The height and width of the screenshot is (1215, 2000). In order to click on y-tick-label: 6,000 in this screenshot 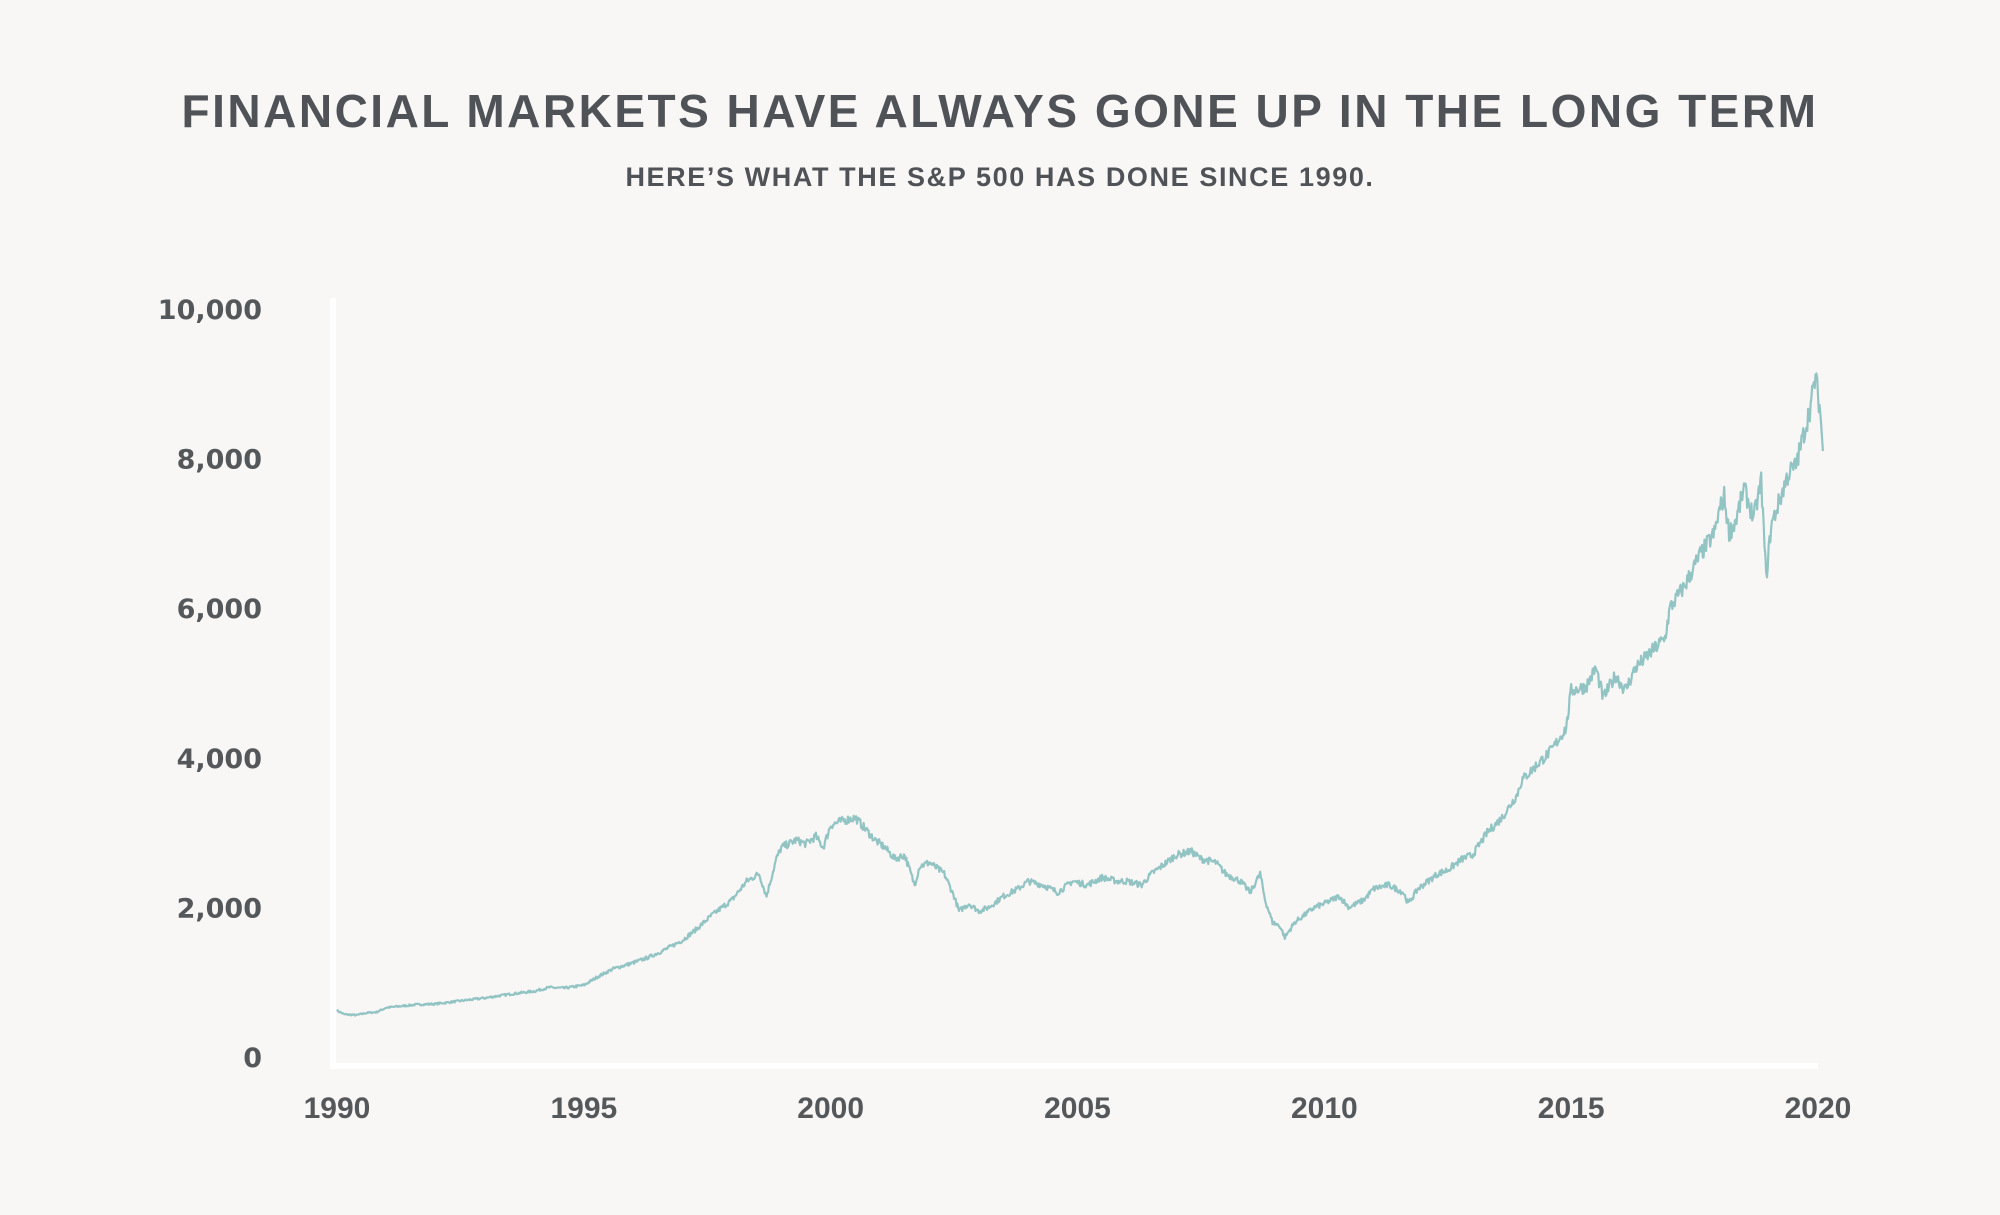, I will do `click(219, 609)`.